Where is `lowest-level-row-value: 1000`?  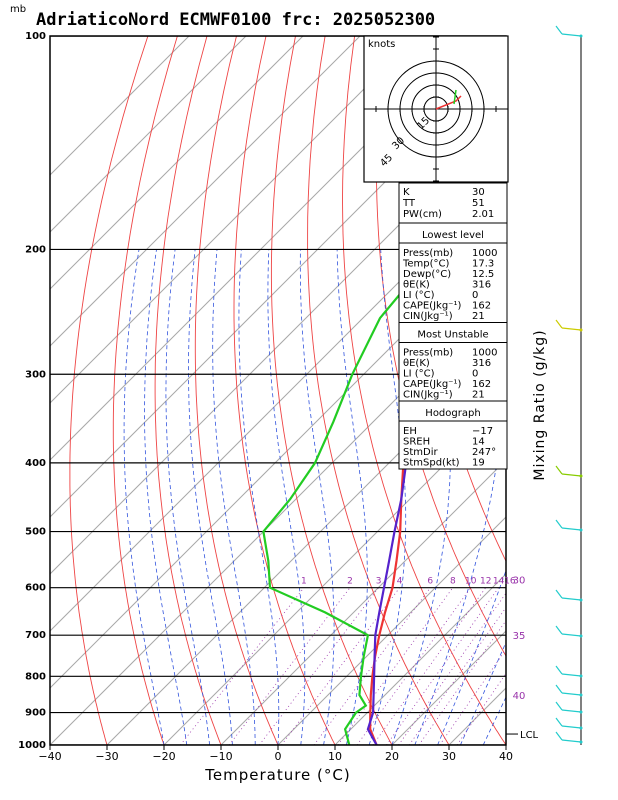 lowest-level-row-value: 1000 is located at coordinates (484, 253).